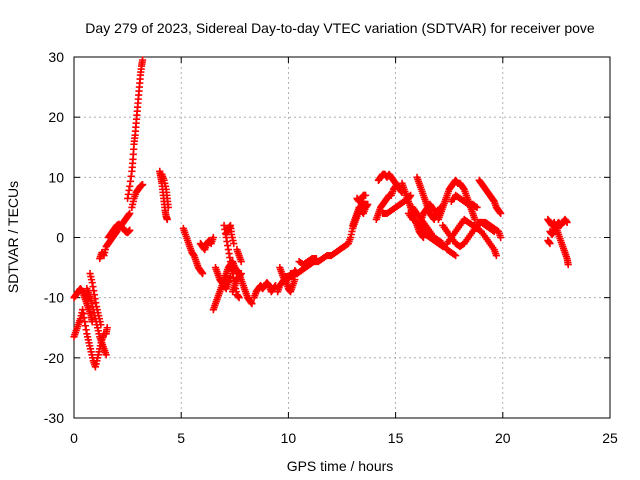  Describe the element at coordinates (610, 438) in the screenshot. I see `x-tick-label: 25` at that location.